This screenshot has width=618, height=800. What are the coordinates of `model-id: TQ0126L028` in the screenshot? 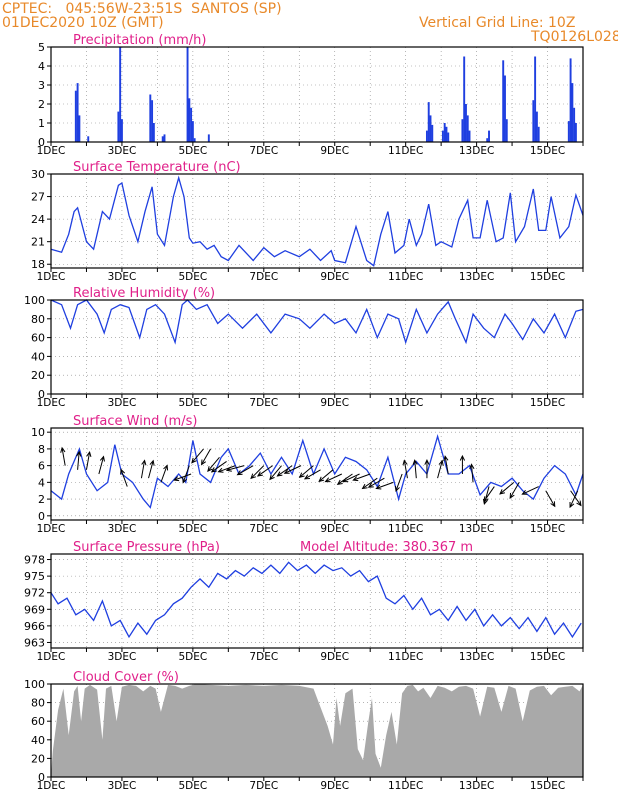 It's located at (574, 37).